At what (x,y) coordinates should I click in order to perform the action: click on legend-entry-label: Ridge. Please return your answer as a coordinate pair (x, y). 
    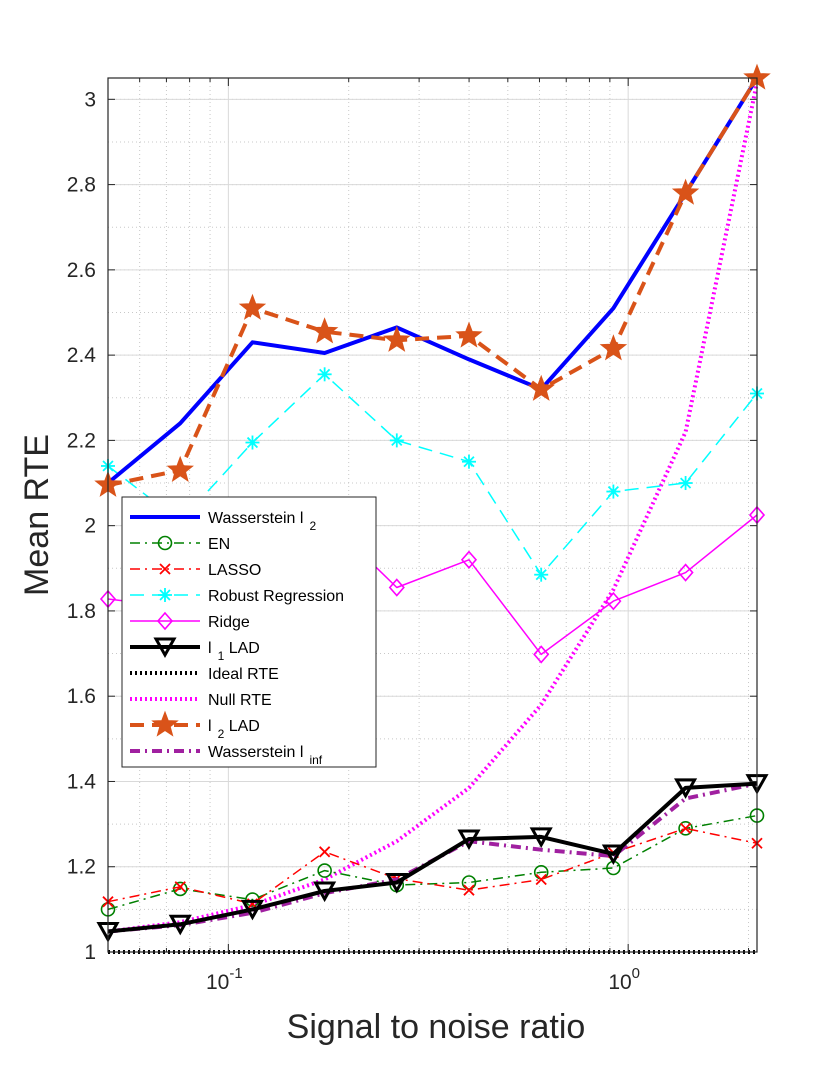
    Looking at the image, I should click on (229, 622).